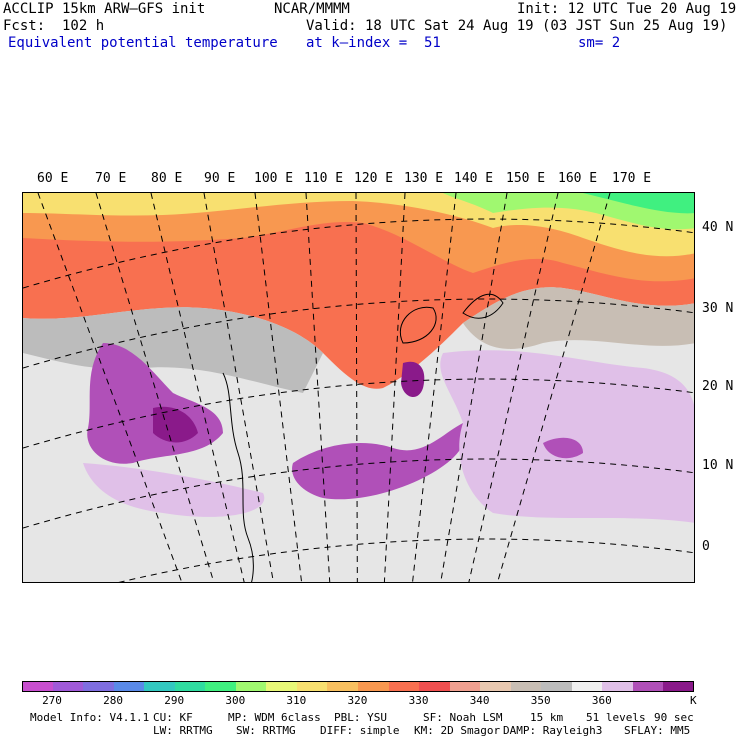 The height and width of the screenshot is (740, 740). I want to click on colorbar-label: 280, so click(113, 700).